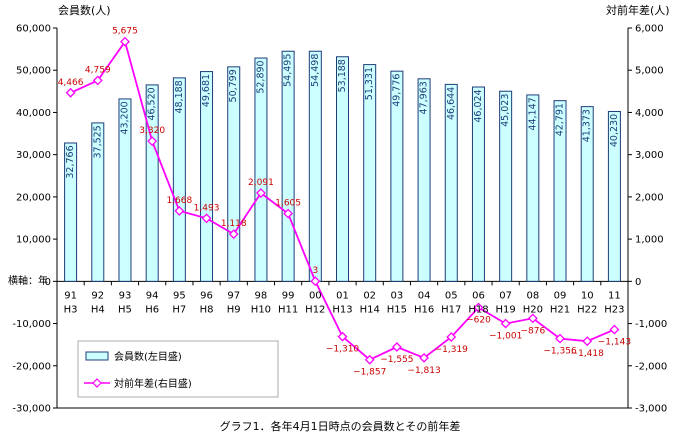 The image size is (680, 437). Describe the element at coordinates (152, 295) in the screenshot. I see `x-tick-label-western: 94` at that location.